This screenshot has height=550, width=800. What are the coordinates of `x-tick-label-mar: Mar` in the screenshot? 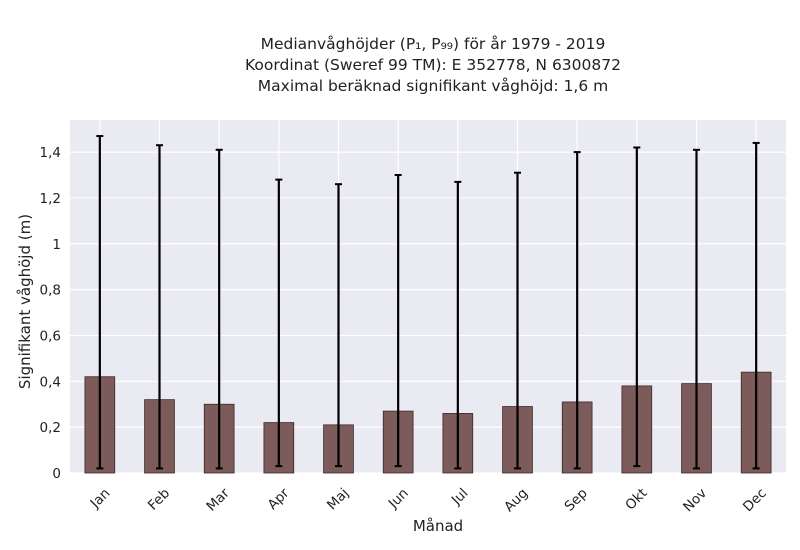 It's located at (218, 500).